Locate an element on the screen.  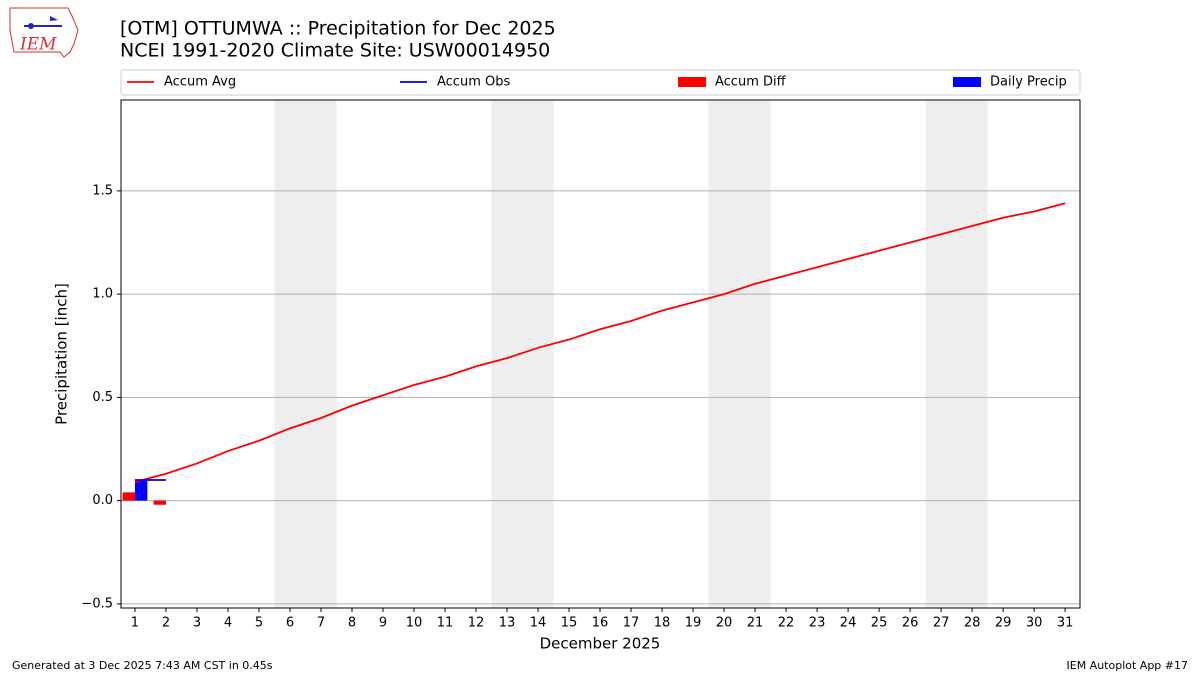
x-tick-label: 4 is located at coordinates (228, 623).